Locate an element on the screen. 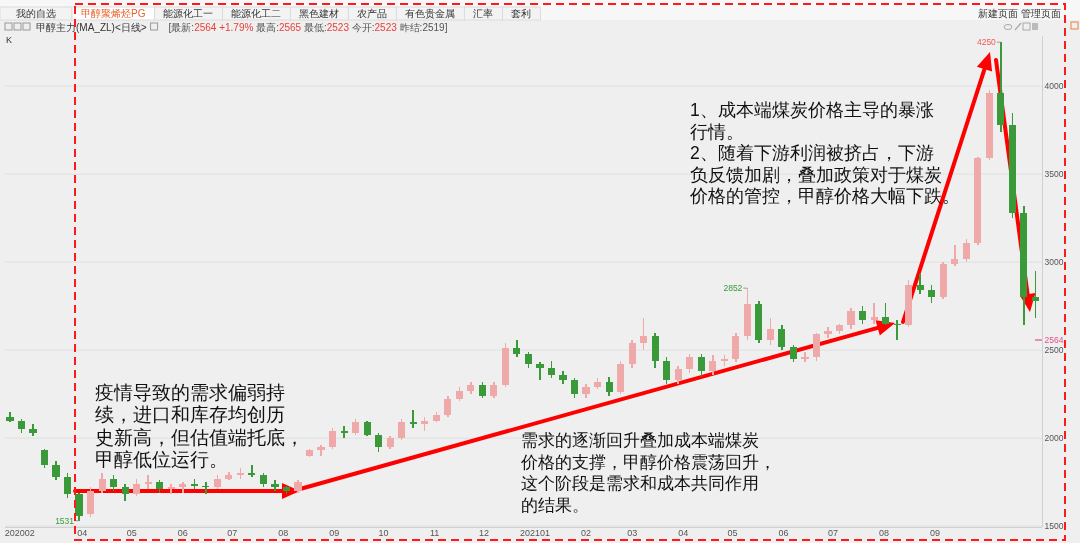  annotation: 2、随着下游利润被挤占，下游负反馈加剧，叠加政策对于煤炭价格的管控，甲醇价格大幅下跌。 is located at coordinates (824, 175).